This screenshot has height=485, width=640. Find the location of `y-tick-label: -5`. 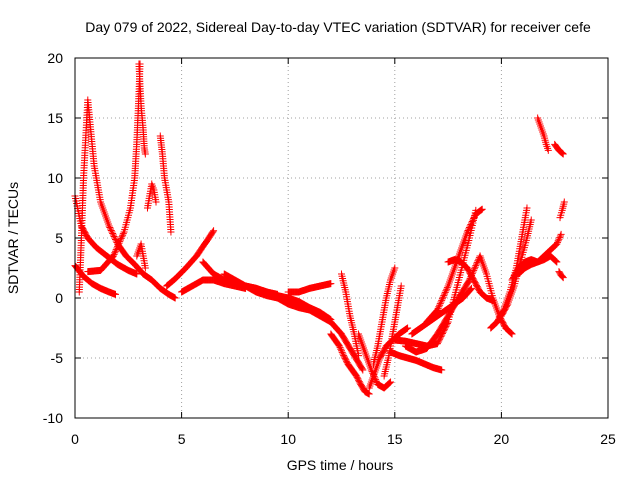

y-tick-label: -5 is located at coordinates (57, 358).